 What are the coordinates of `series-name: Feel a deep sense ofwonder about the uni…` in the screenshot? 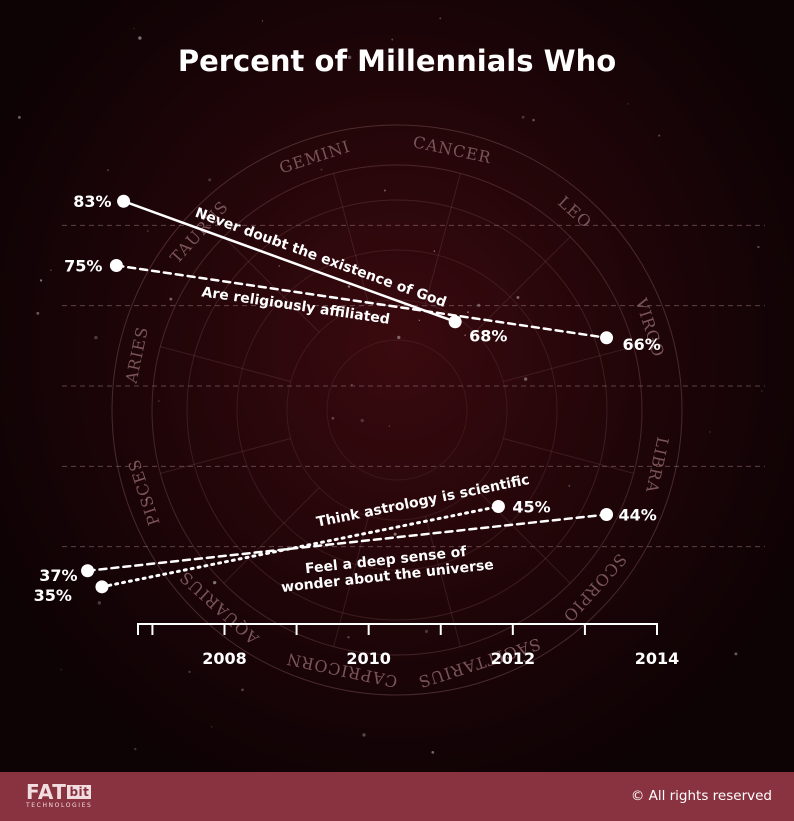 It's located at (387, 568).